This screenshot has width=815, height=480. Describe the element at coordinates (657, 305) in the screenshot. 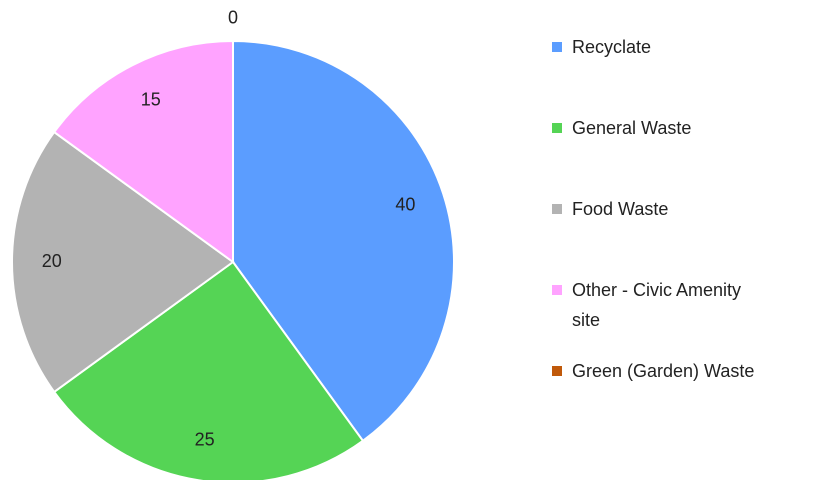

I see `legend-label: Other - Civic Amenity site` at that location.